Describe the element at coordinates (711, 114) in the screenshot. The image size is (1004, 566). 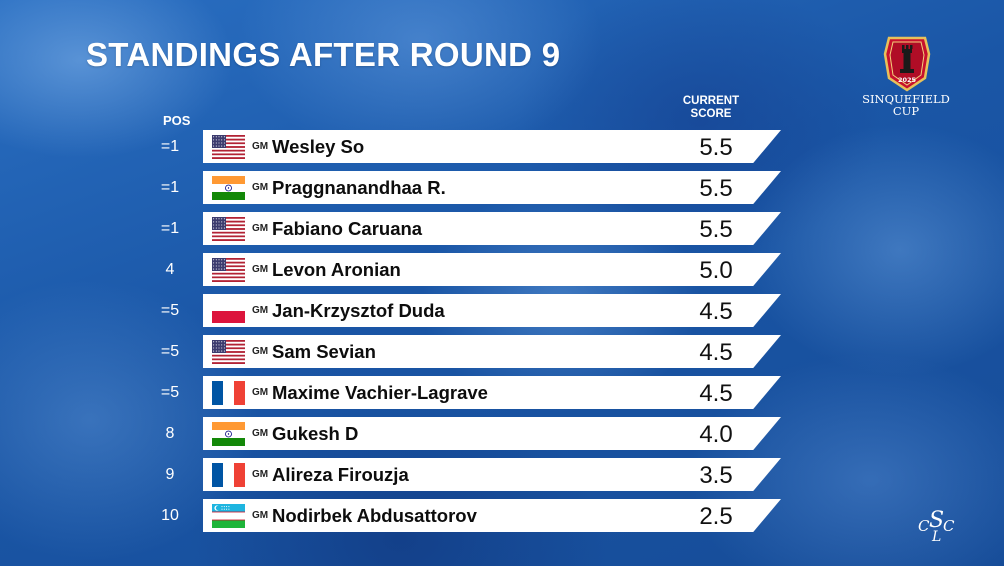
I see `score-header-line2: SCORE` at that location.